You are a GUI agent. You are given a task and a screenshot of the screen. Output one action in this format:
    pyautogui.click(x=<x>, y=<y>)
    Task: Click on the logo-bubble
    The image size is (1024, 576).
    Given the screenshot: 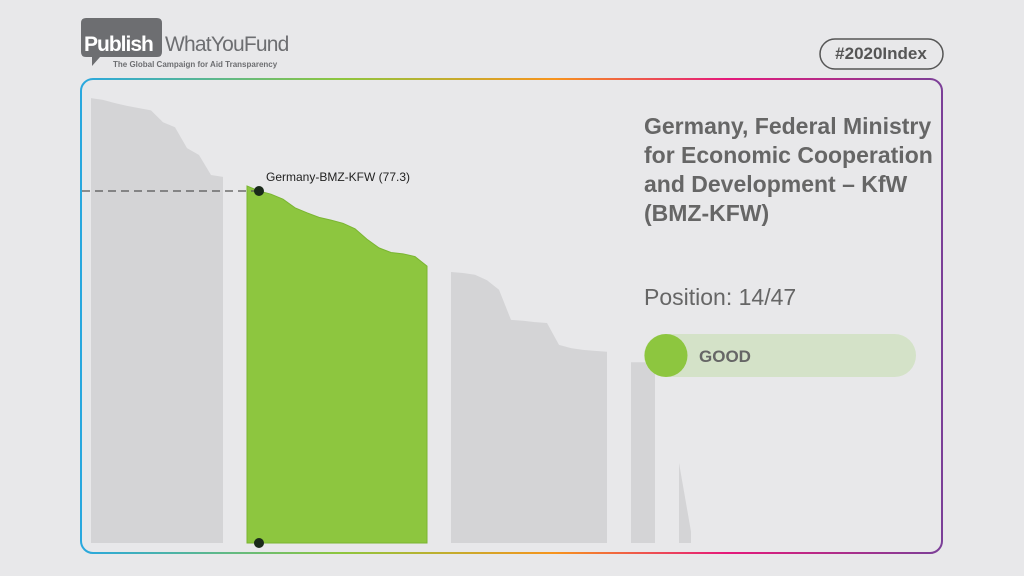 What is the action you would take?
    pyautogui.click(x=121, y=42)
    